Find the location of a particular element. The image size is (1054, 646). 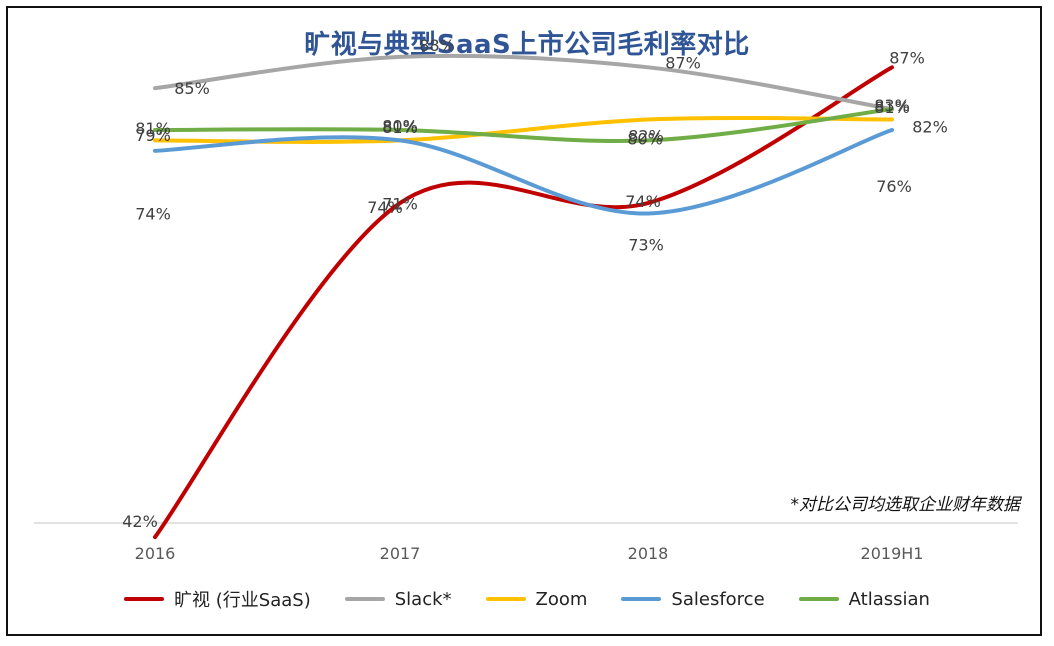

data-label-slack-0: 85% is located at coordinates (192, 88).